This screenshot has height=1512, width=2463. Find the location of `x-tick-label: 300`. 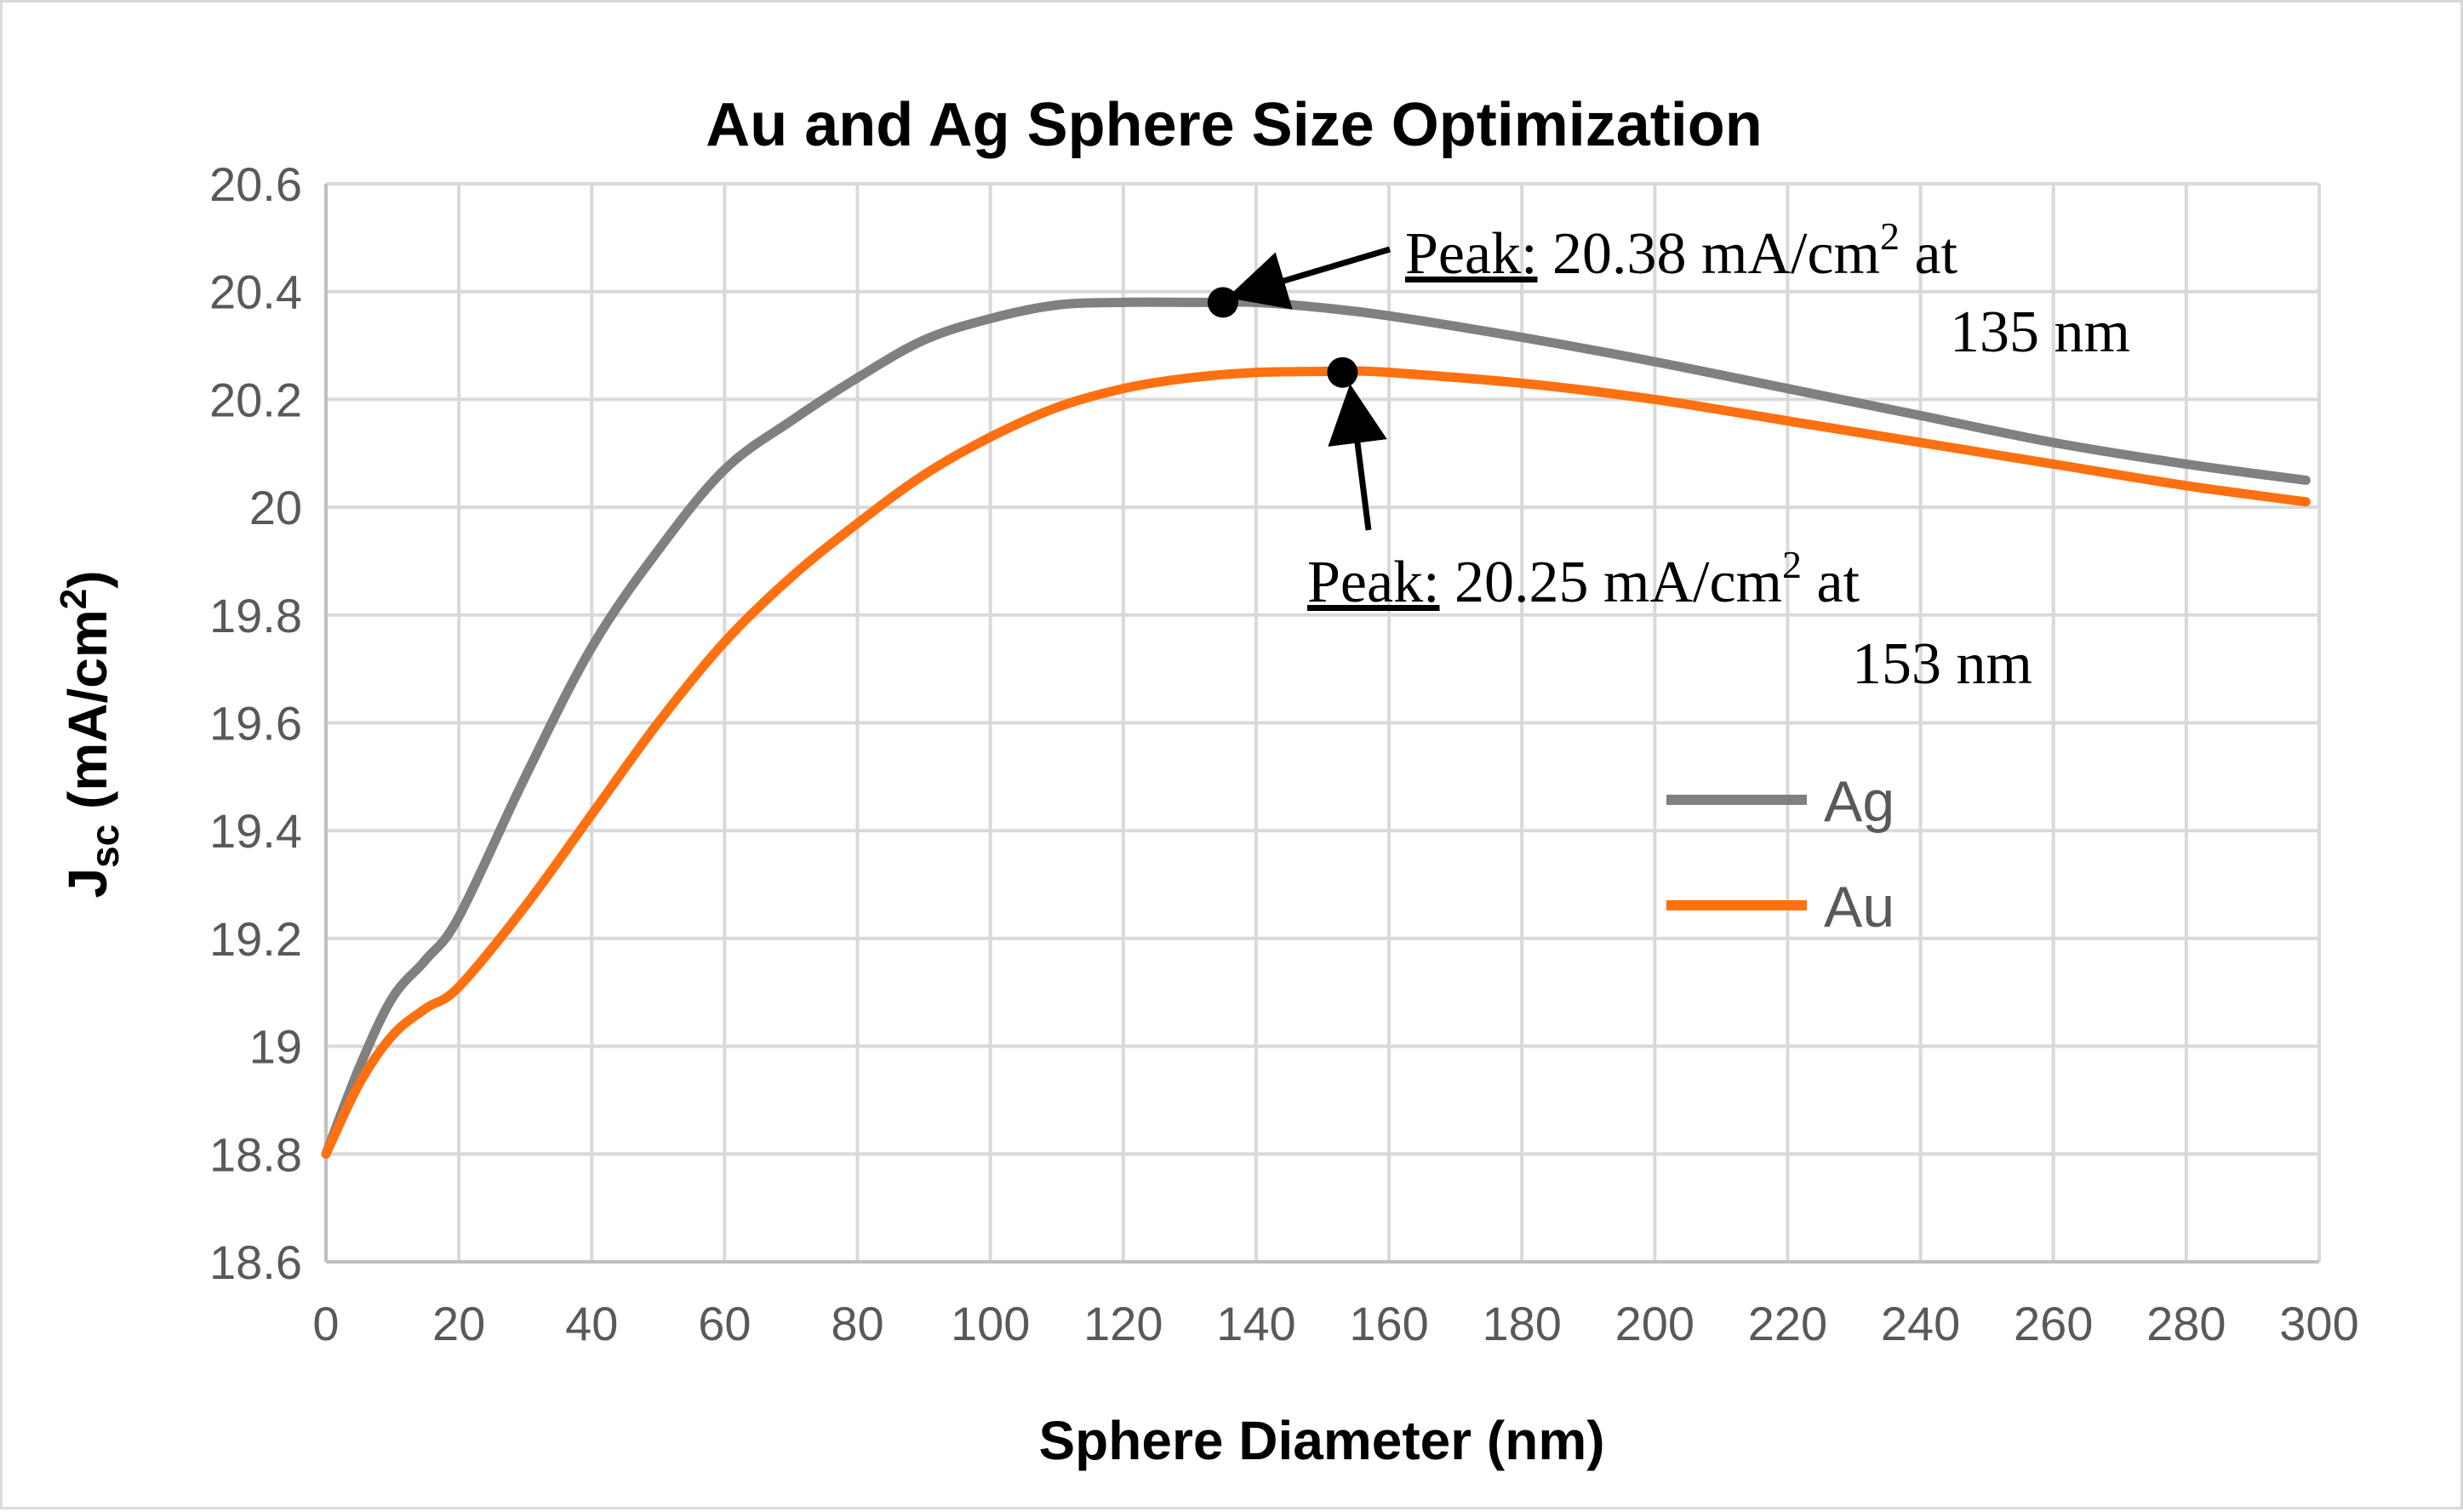

x-tick-label: 300 is located at coordinates (2318, 1323).